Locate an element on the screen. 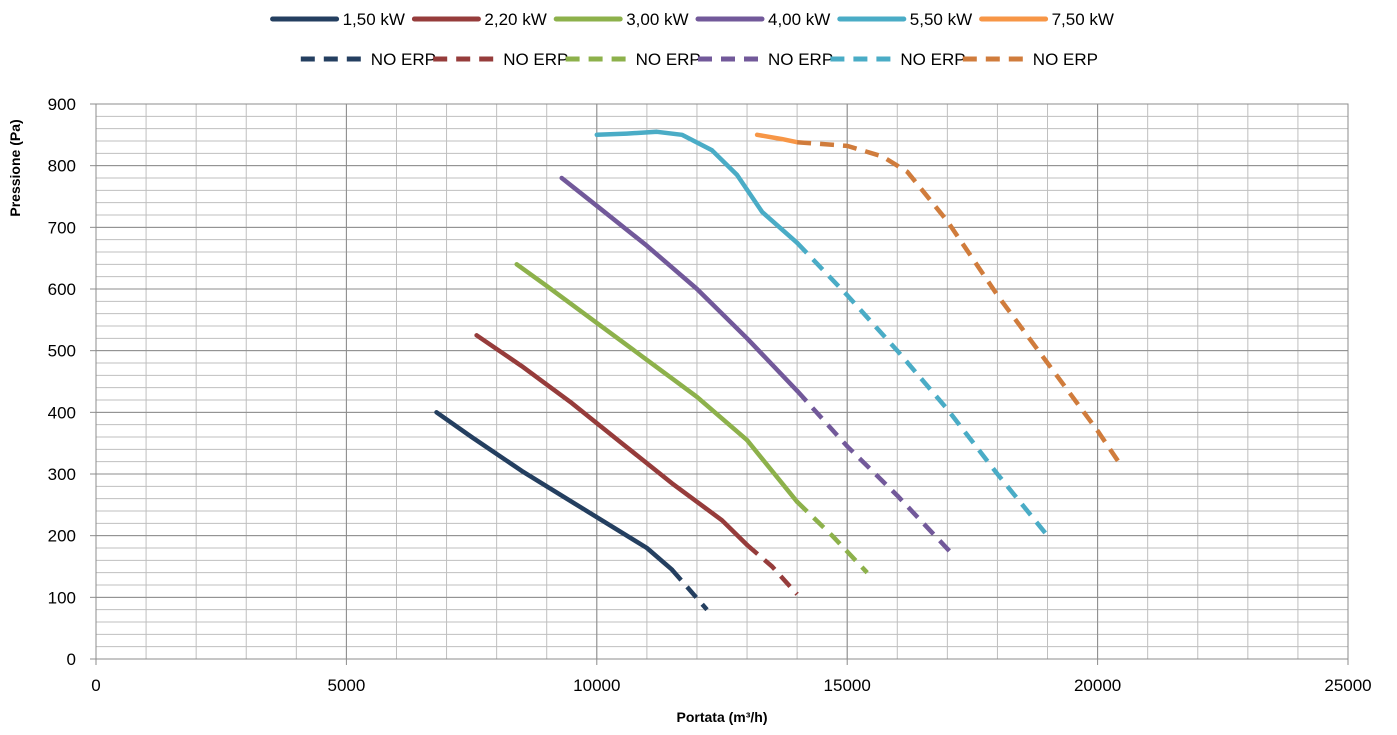 Image resolution: width=1397 pixels, height=735 pixels. y-axis-title: Pressione (Pa) is located at coordinates (15, 167).